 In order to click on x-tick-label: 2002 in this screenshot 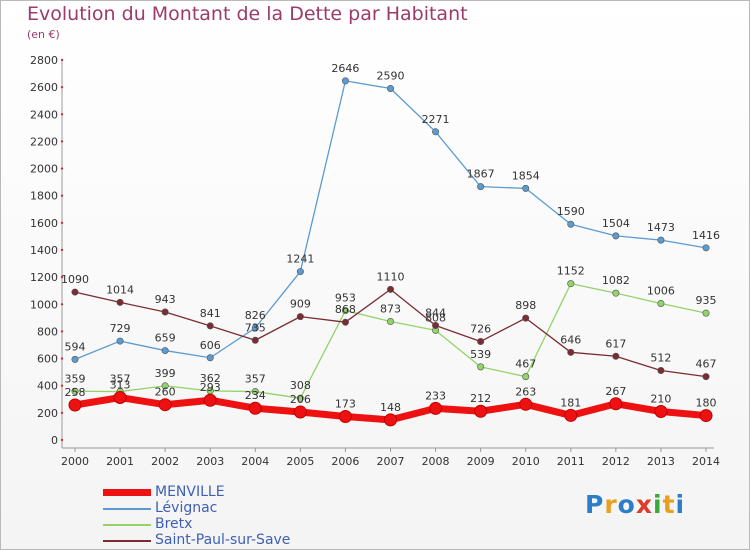, I will do `click(165, 461)`.